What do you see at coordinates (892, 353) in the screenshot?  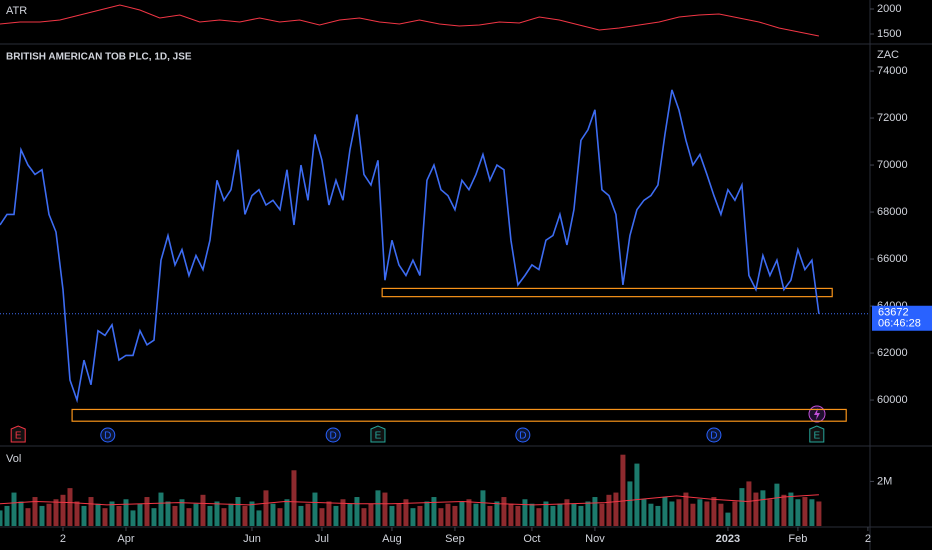 I see `y-tick-label: 62000` at bounding box center [892, 353].